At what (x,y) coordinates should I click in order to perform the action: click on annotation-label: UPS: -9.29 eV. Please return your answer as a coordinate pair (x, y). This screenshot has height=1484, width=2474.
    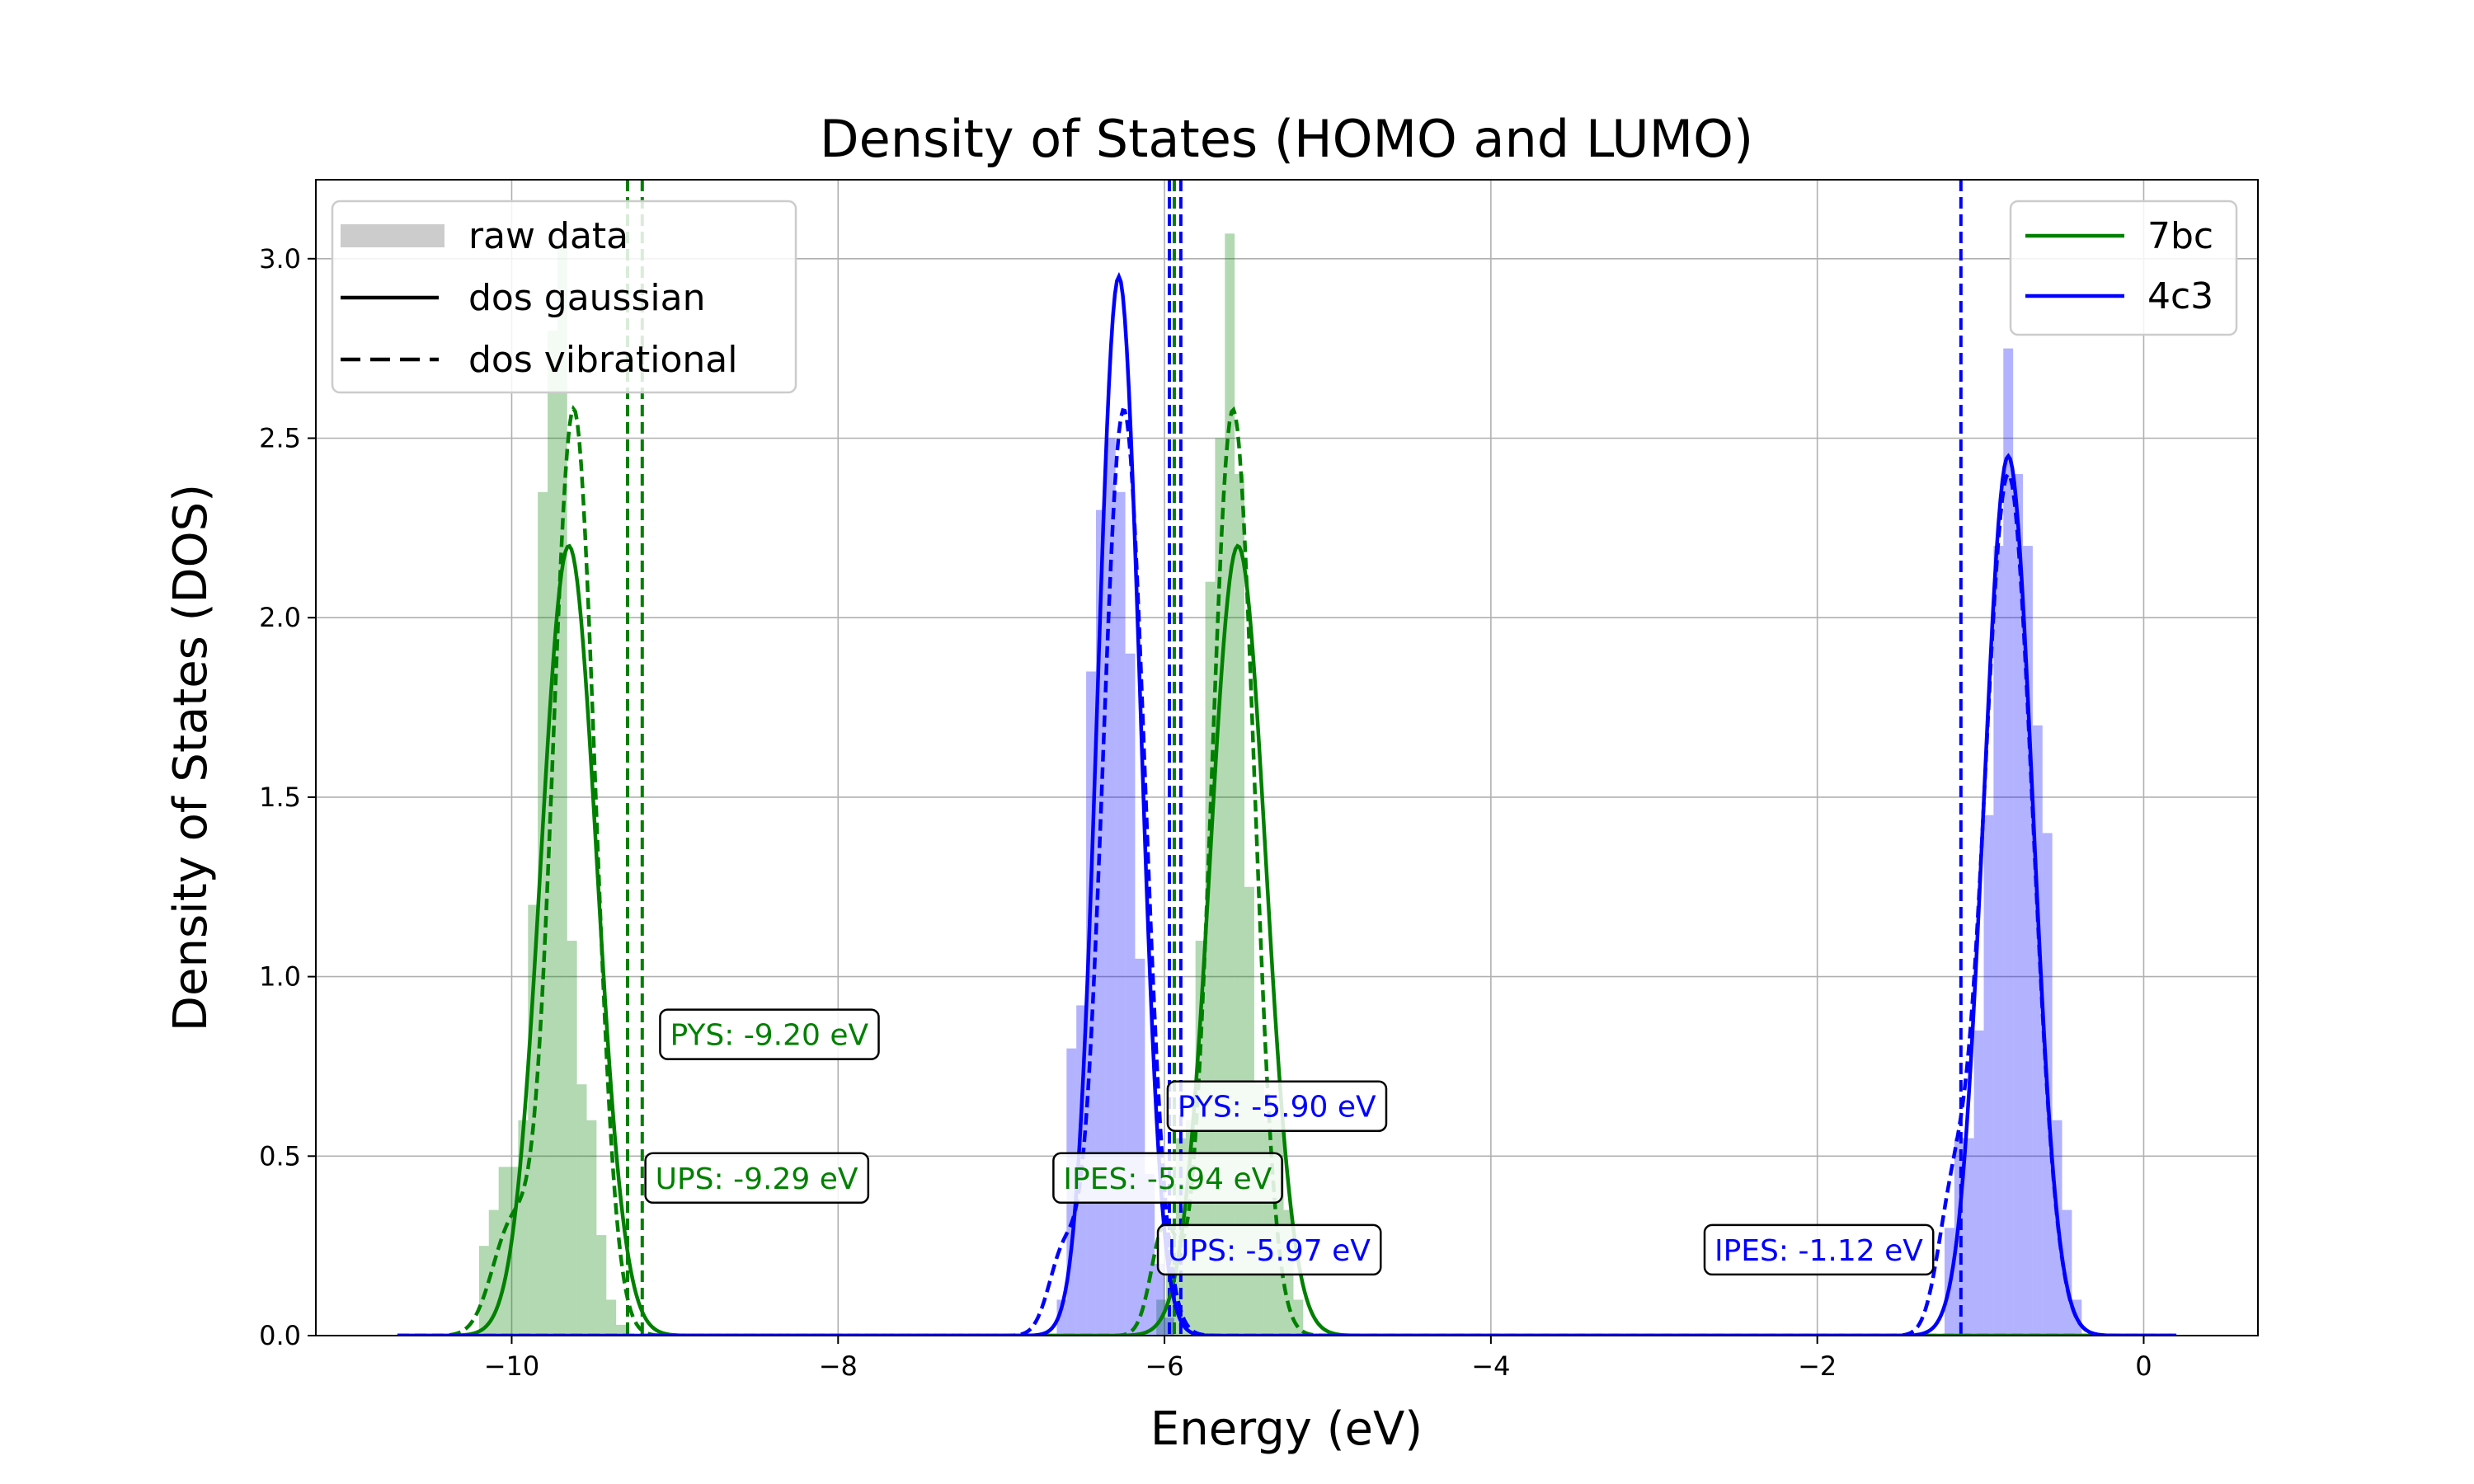
    Looking at the image, I should click on (757, 1179).